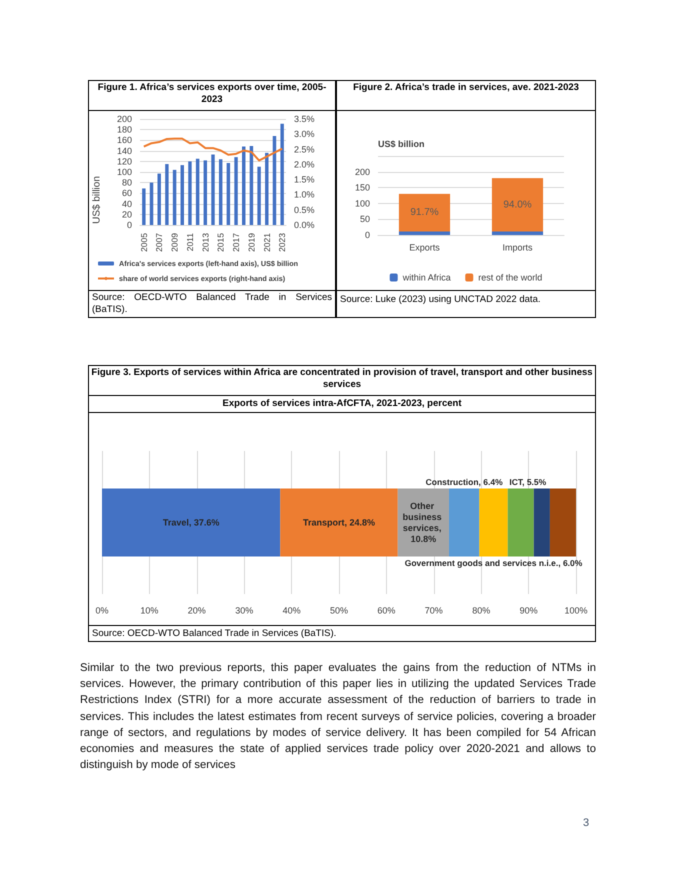 The image size is (680, 880). Describe the element at coordinates (517, 247) in the screenshot. I see `x-tick-label: Imports` at that location.